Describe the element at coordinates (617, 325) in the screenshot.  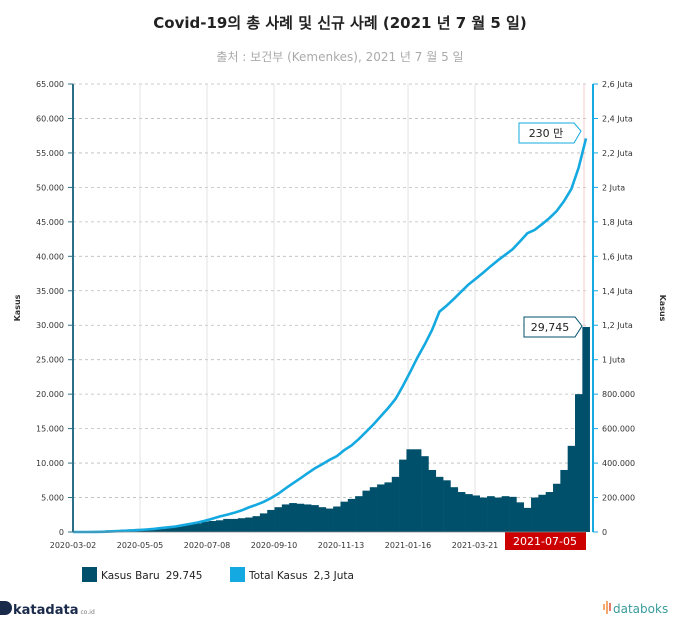
I see `y-right-tick-label: 1,2 Juta` at that location.